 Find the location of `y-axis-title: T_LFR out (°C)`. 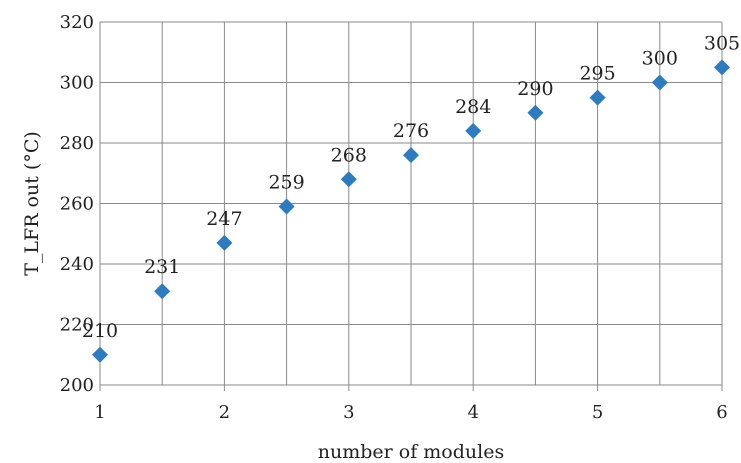

y-axis-title: T_LFR out (°C) is located at coordinates (32, 203).